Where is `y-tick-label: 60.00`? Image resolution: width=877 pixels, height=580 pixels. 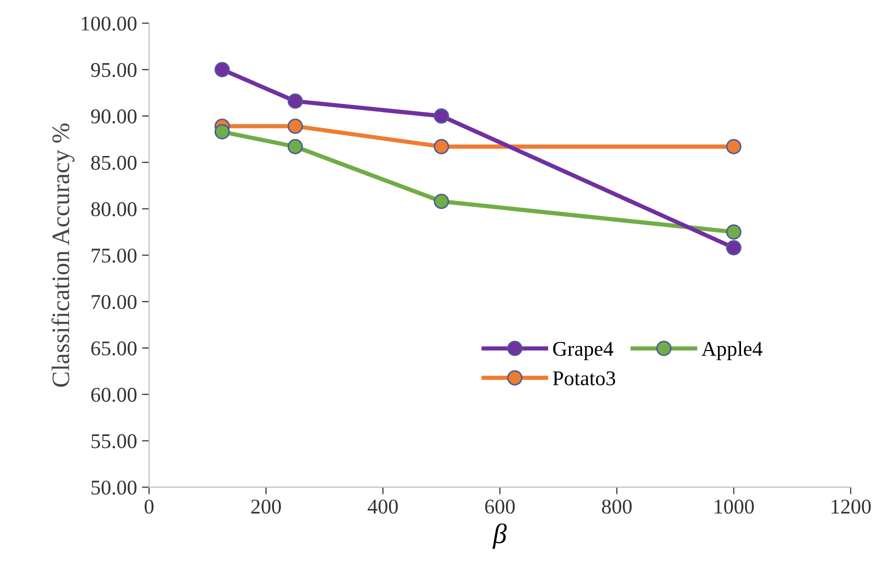 y-tick-label: 60.00 is located at coordinates (113, 395).